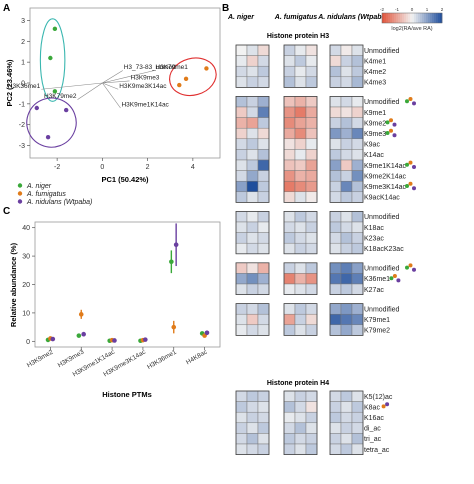 This screenshot has width=474, height=484. Describe the element at coordinates (72, 86) in the screenshot. I see `pca-loading-vector` at that location.